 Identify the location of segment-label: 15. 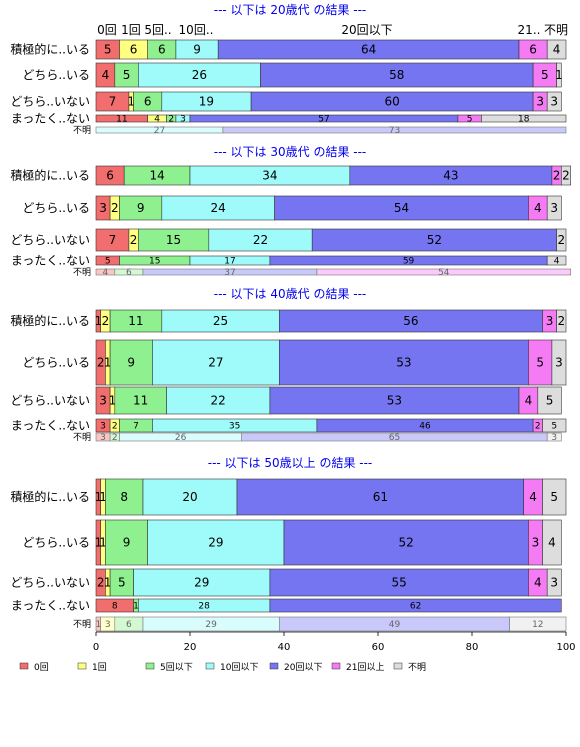
(154, 262).